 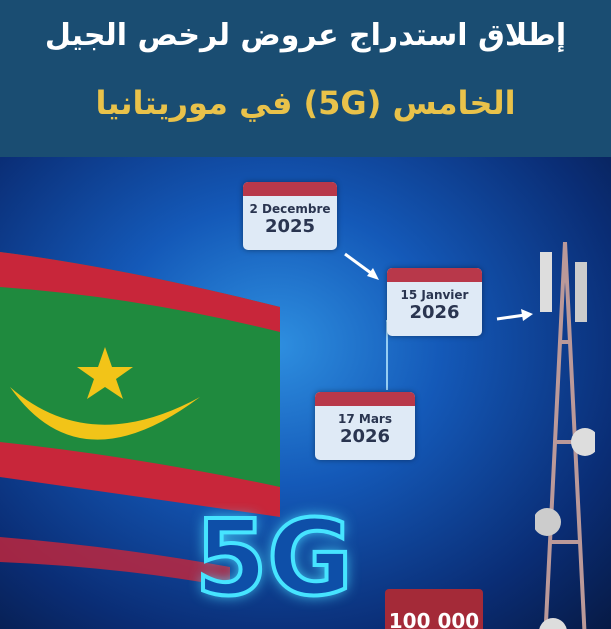 I want to click on 5g-logo: 5G, so click(x=274, y=558).